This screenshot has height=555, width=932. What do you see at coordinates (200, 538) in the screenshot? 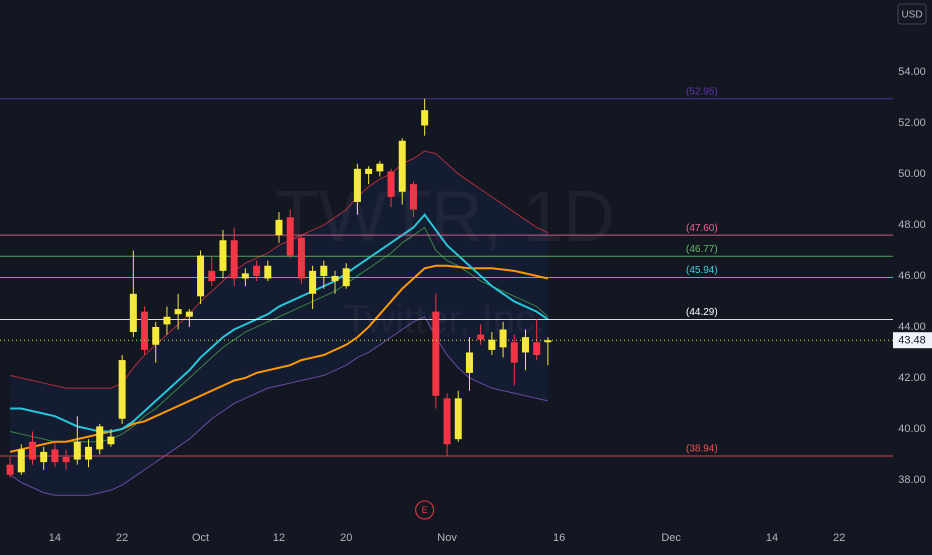
I see `x-tick-label: Oct` at bounding box center [200, 538].